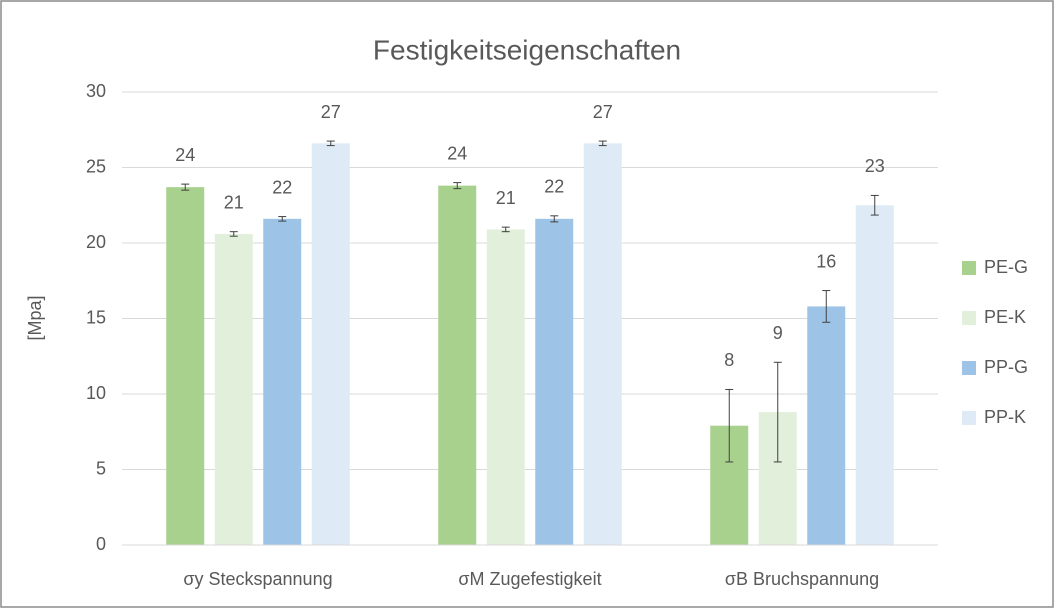  Describe the element at coordinates (96, 166) in the screenshot. I see `y-tick-label: 25` at that location.